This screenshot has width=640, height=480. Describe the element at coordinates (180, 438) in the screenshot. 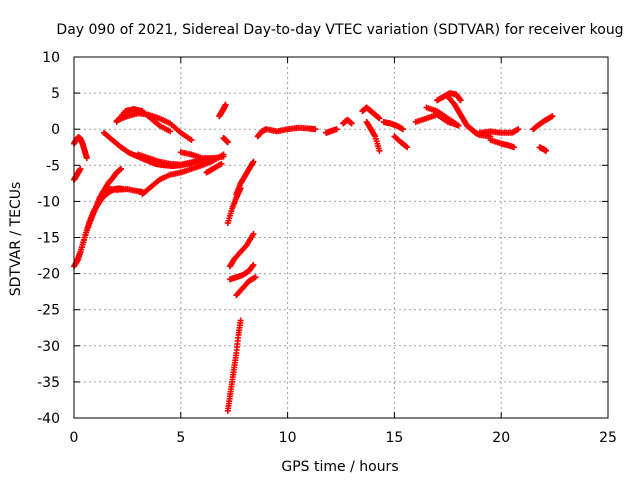

I see `x-tick-label: 5` at that location.